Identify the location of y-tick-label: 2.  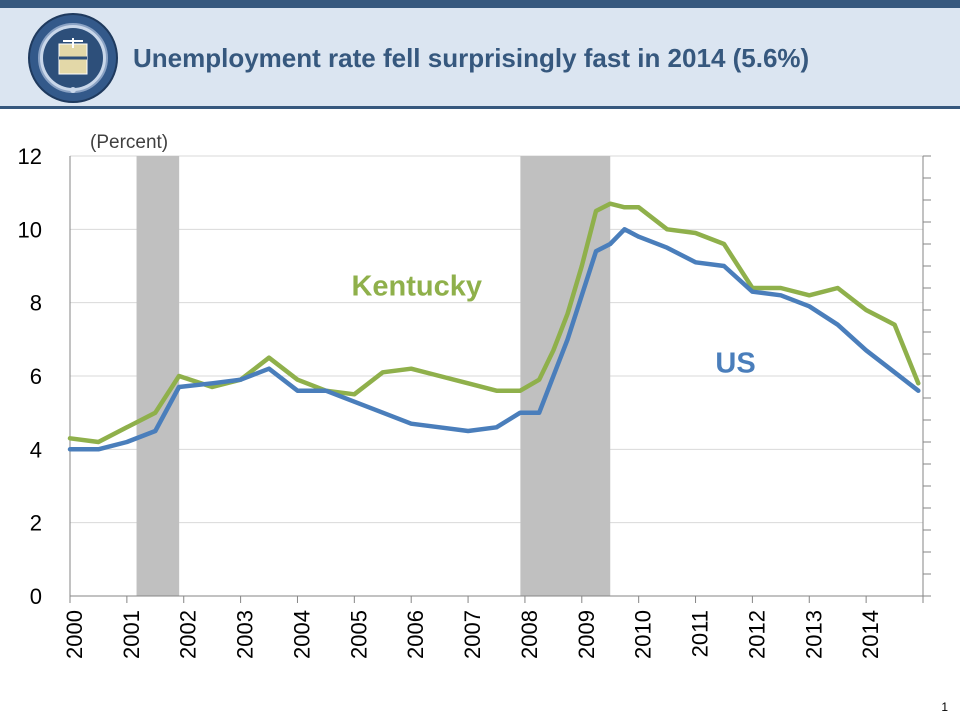
(36, 523).